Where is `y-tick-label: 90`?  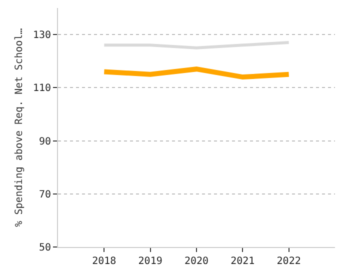
y-tick-label: 90 is located at coordinates (44, 142).